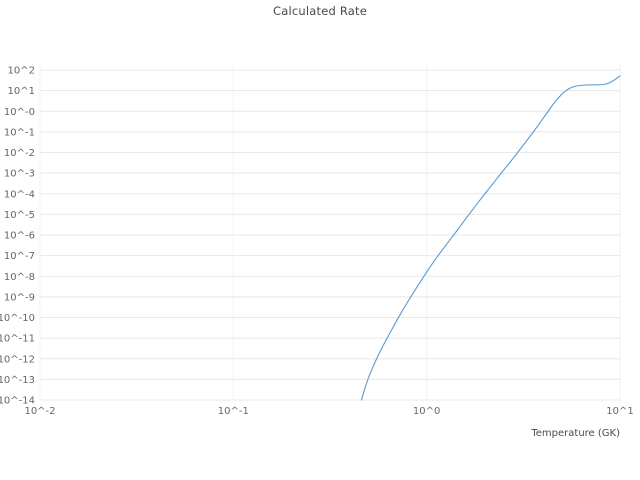 The height and width of the screenshot is (480, 640). What do you see at coordinates (19, 153) in the screenshot?
I see `y-tick-label: 10^-2` at bounding box center [19, 153].